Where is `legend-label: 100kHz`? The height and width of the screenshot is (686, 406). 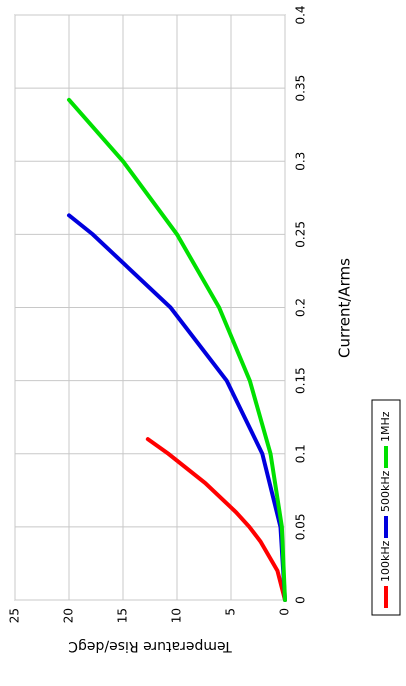
legend-label: 100kHz is located at coordinates (385, 561).